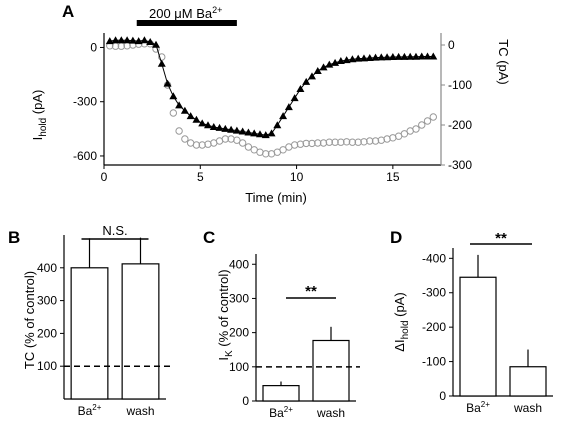  Describe the element at coordinates (104, 177) in the screenshot. I see `panel-a-xtick-label: 0` at that location.